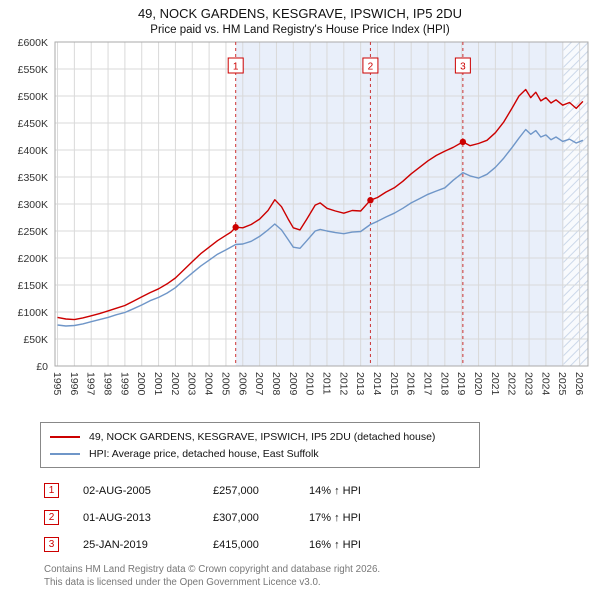 Image resolution: width=600 pixels, height=596 pixels. What do you see at coordinates (192, 384) in the screenshot?
I see `x-tick-label: 2003` at bounding box center [192, 384].